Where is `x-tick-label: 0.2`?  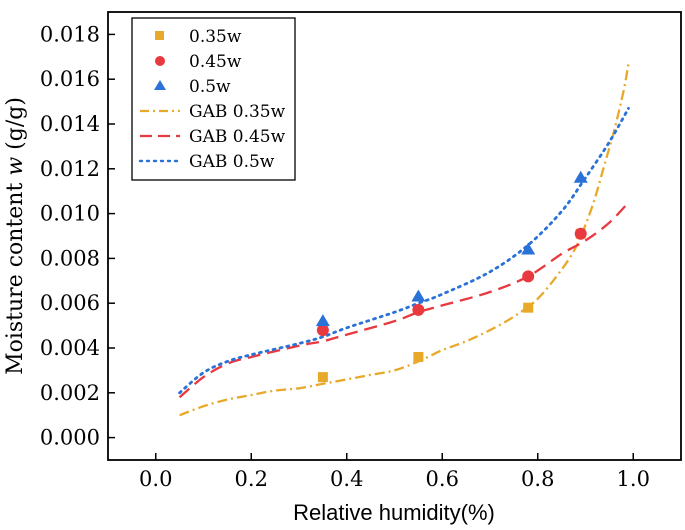
x-tick-label: 0.2 is located at coordinates (251, 479).